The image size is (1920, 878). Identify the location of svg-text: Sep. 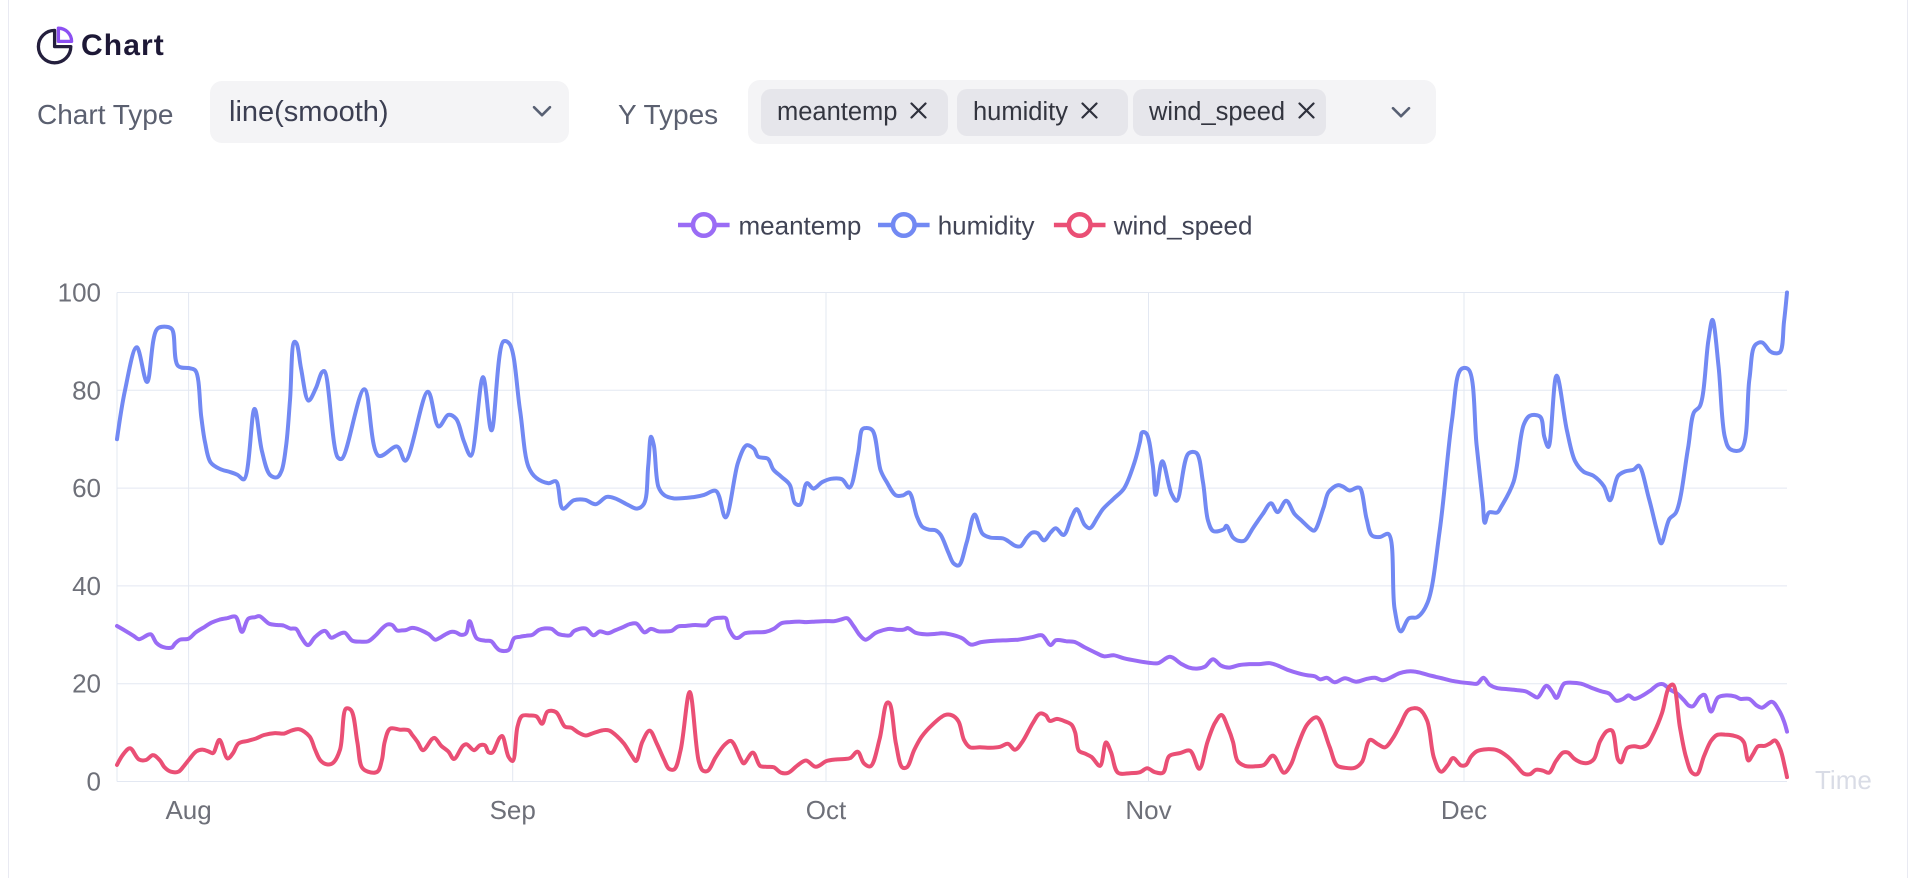
(513, 810).